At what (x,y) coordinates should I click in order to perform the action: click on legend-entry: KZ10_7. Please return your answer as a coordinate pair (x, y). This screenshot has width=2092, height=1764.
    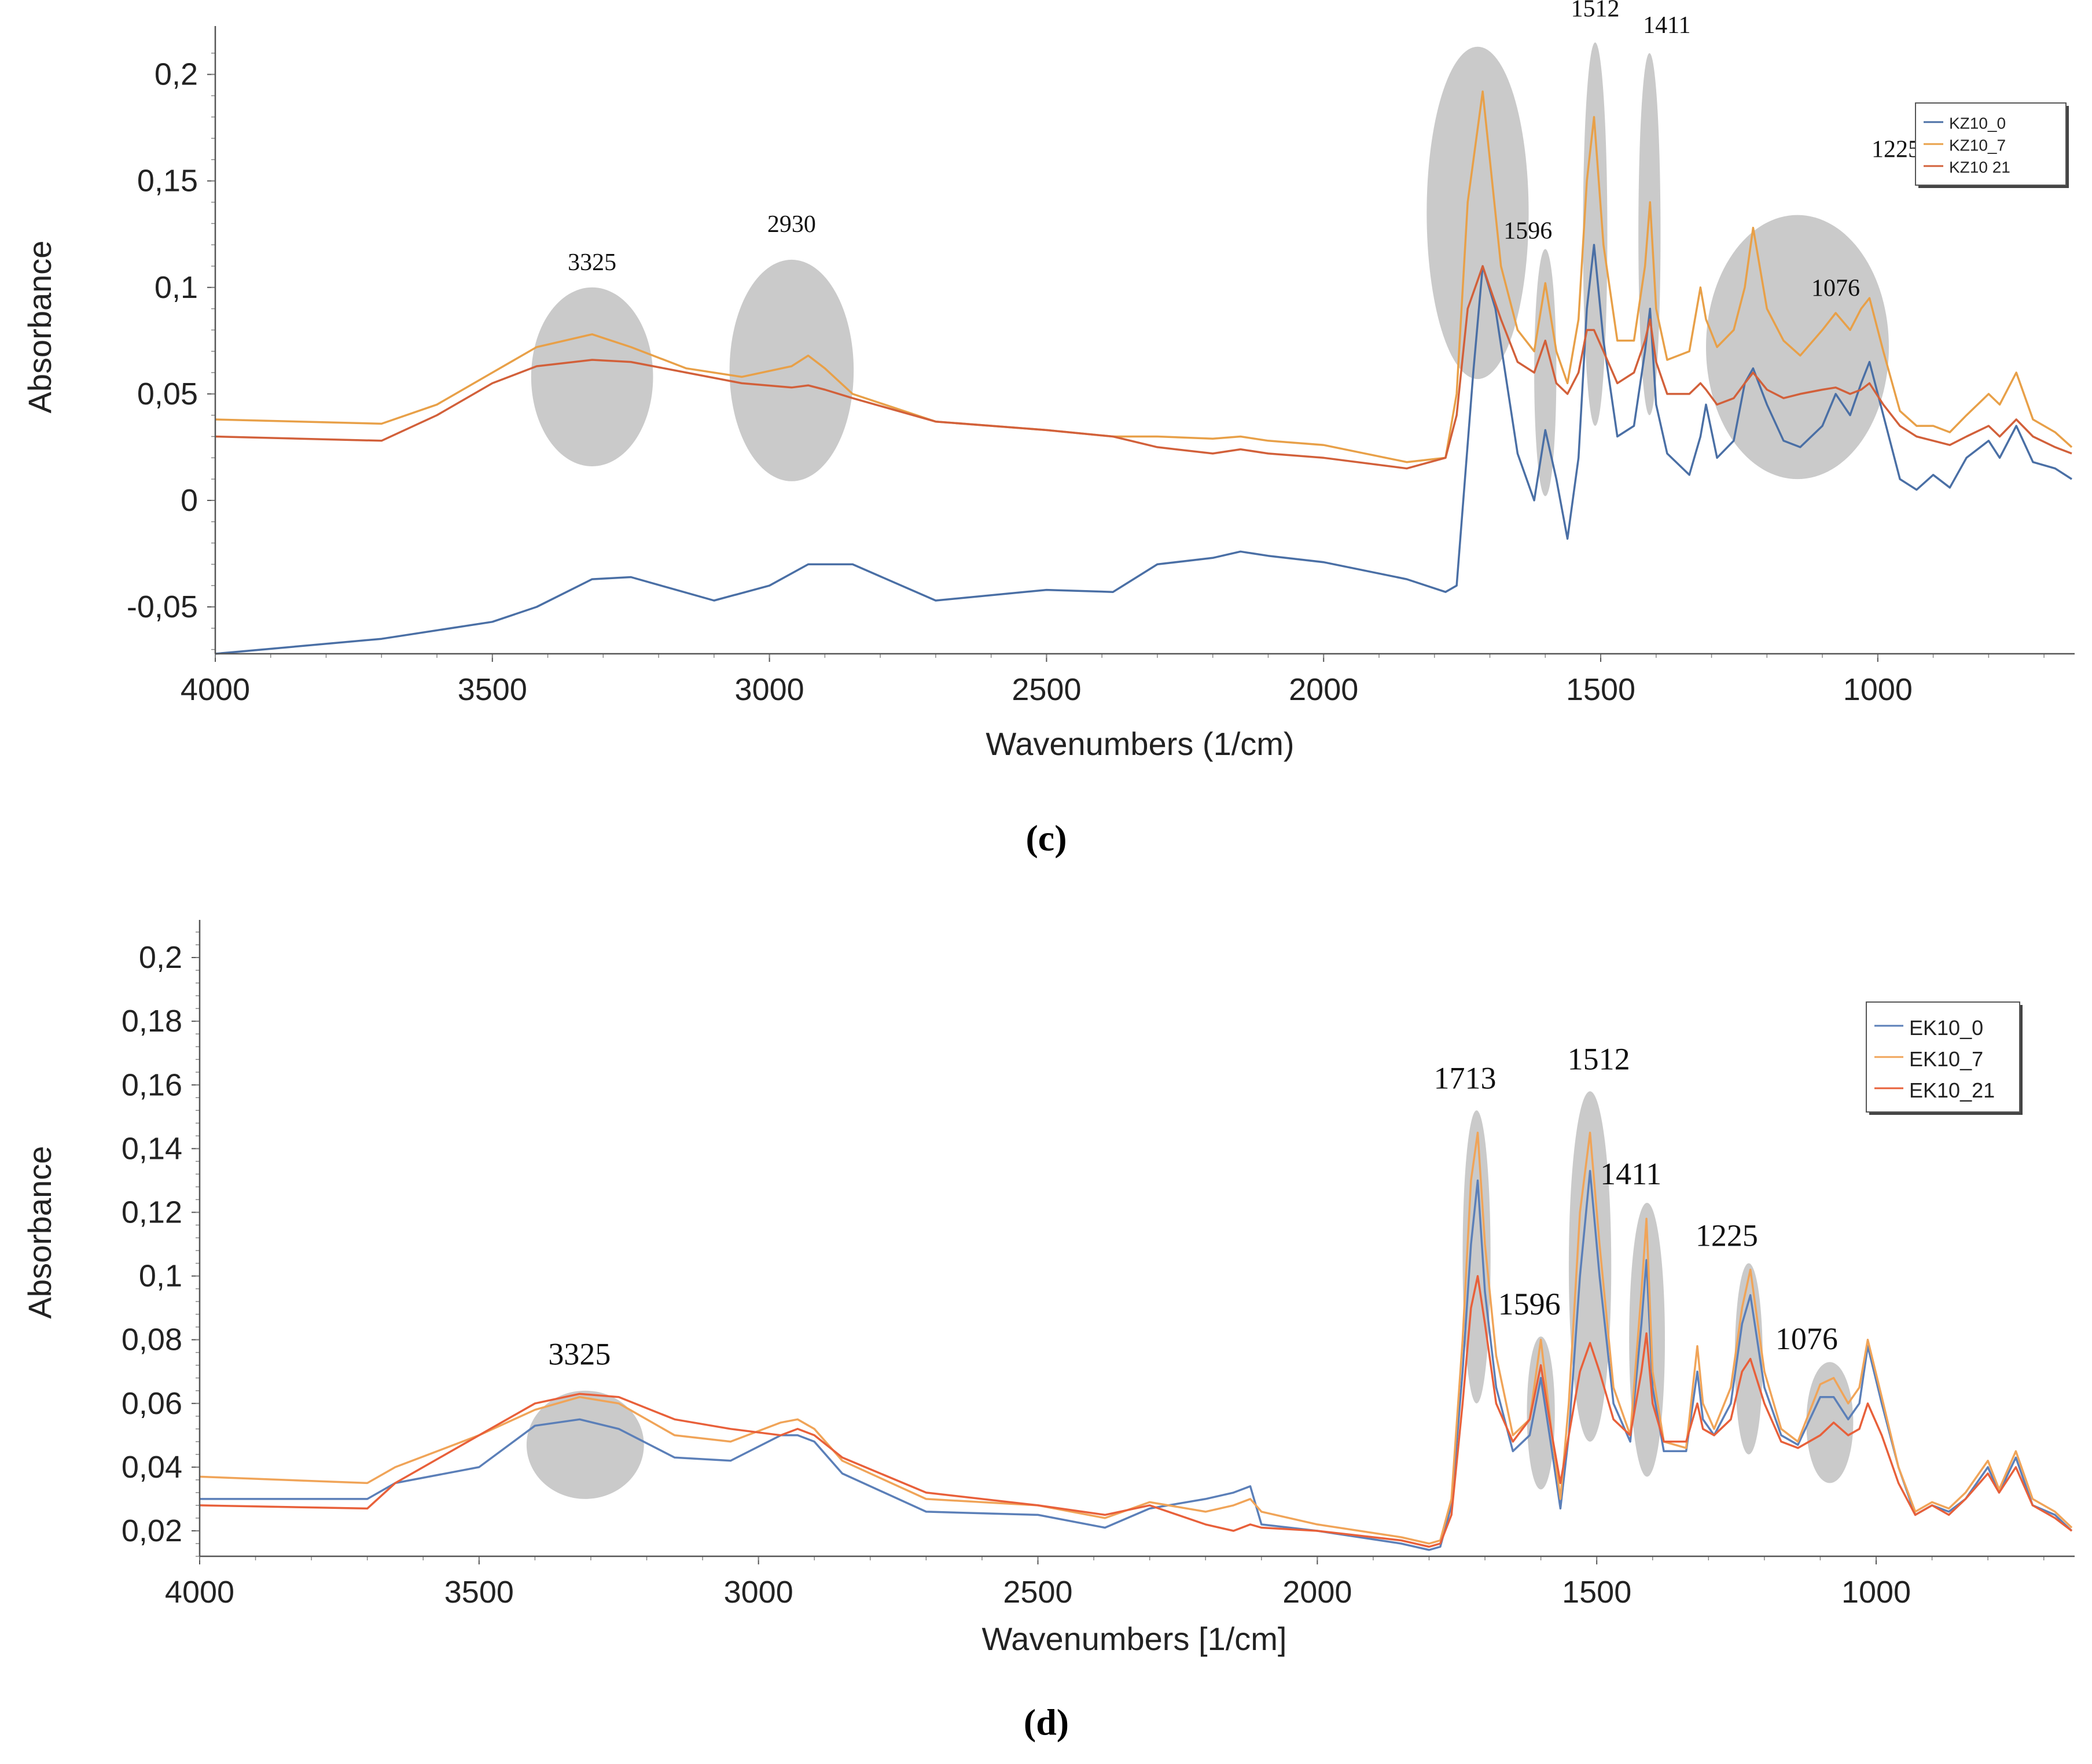
    Looking at the image, I should click on (1977, 145).